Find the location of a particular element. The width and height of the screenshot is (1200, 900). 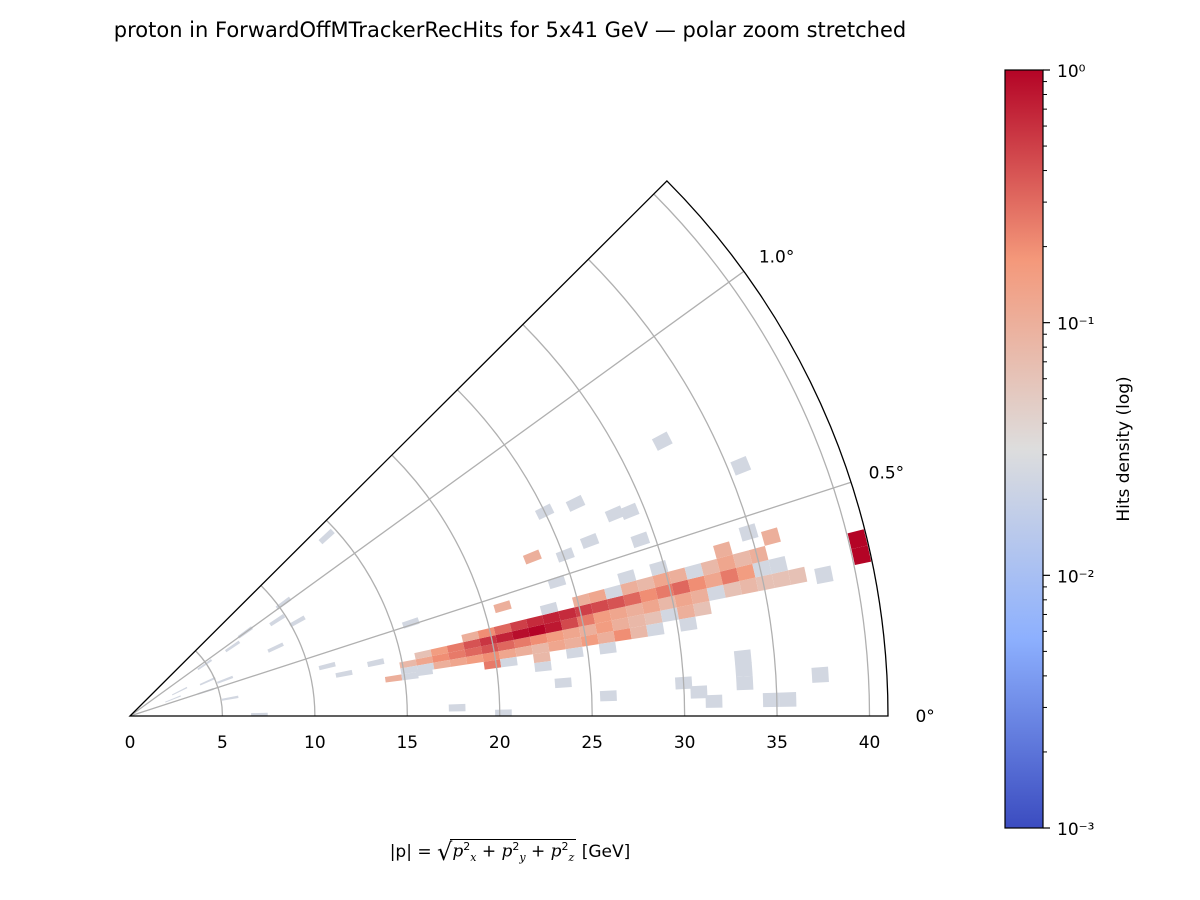

xlabel-sub-y: y is located at coordinates (522, 858).